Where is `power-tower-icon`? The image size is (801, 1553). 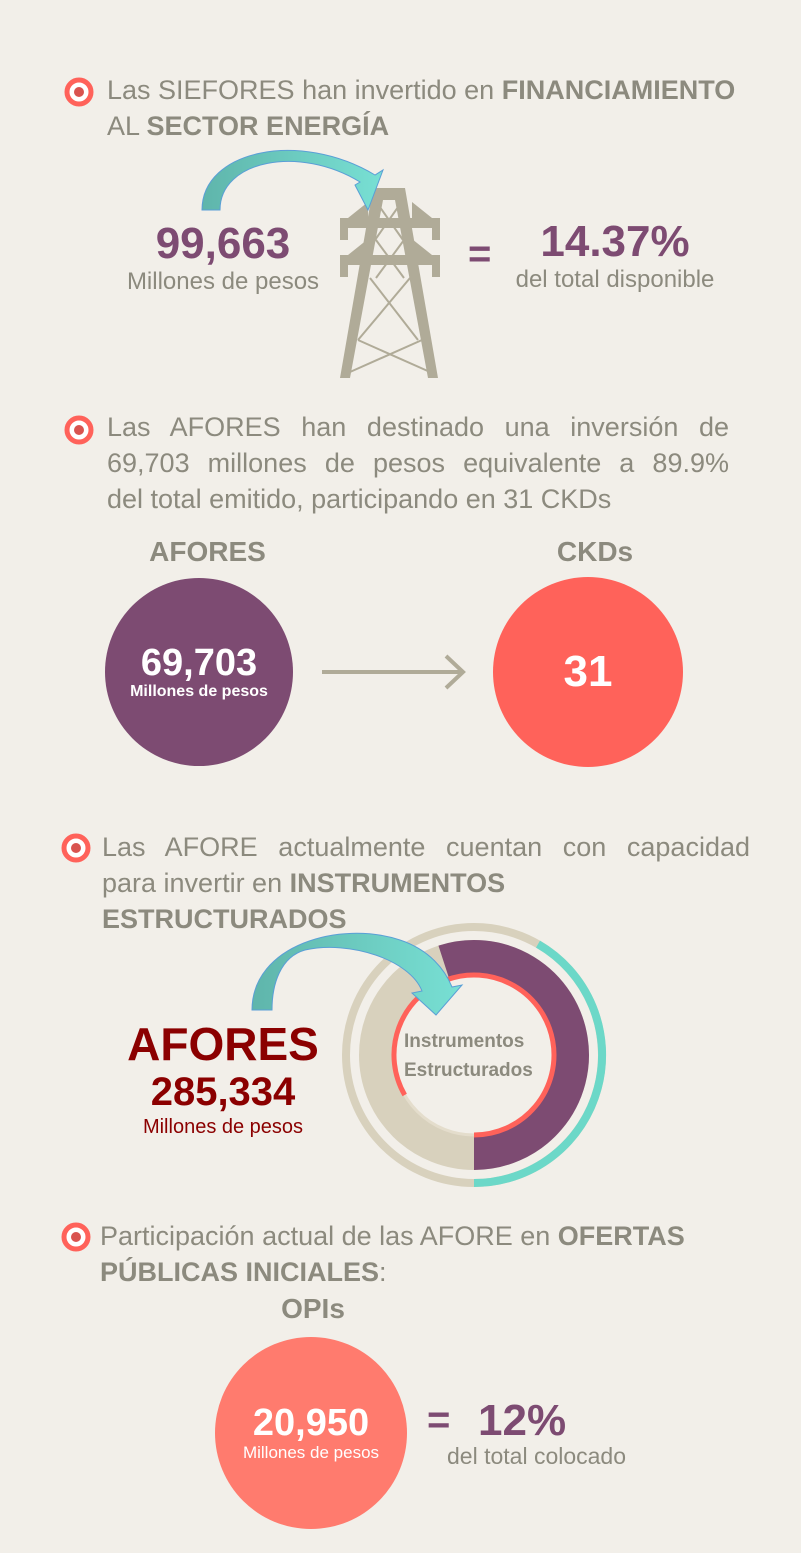
power-tower-icon is located at coordinates (320, 263).